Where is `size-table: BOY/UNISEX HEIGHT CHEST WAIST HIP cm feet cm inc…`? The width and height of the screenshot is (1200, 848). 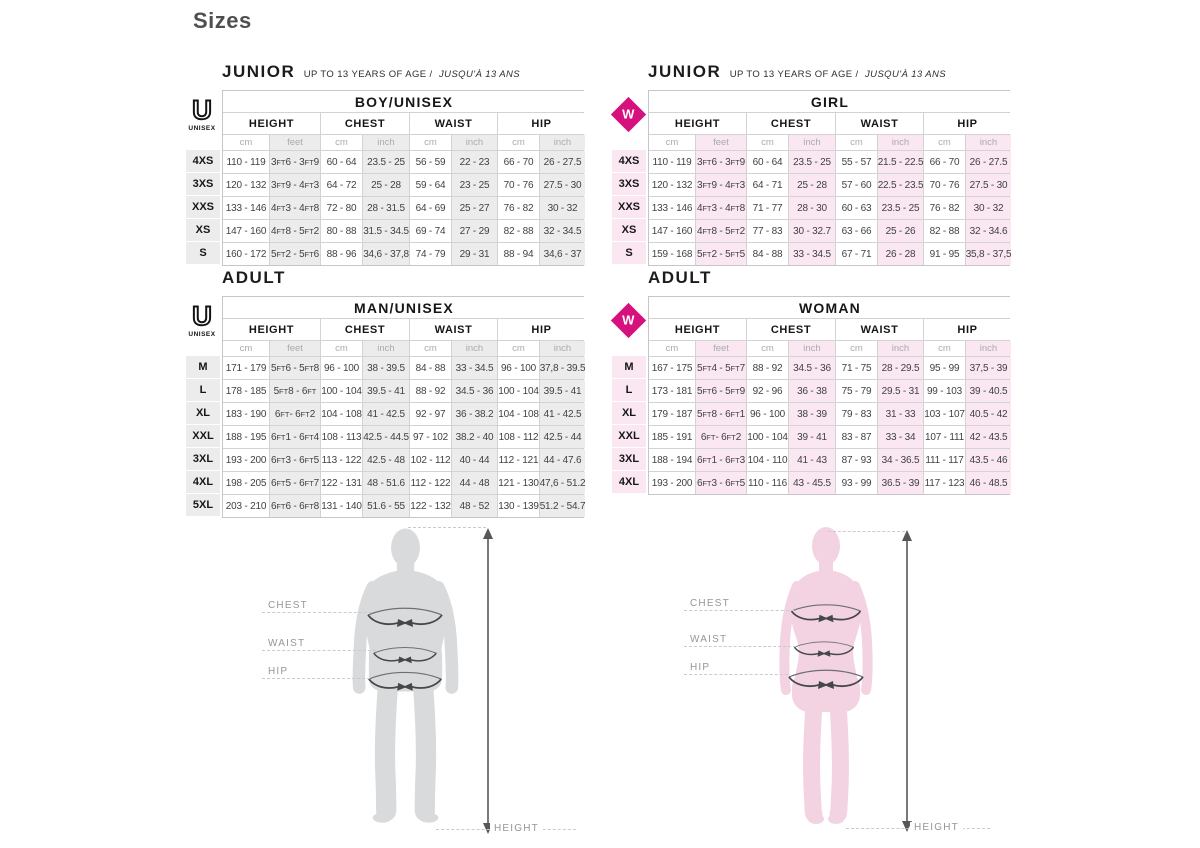 size-table: BOY/UNISEX HEIGHT CHEST WAIST HIP cm feet cm inc… is located at coordinates (403, 178).